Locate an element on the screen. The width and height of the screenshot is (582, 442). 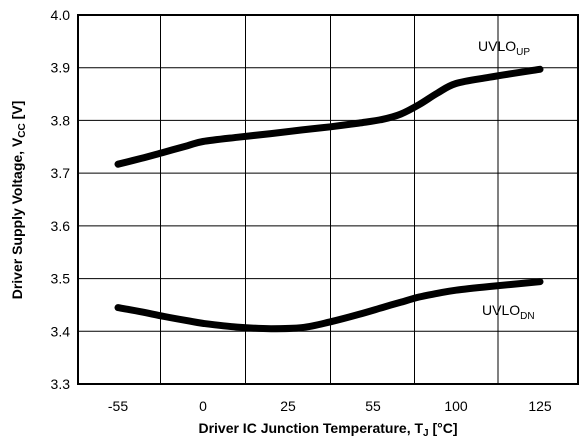
y-tick-label: 3.9 is located at coordinates (61, 68).